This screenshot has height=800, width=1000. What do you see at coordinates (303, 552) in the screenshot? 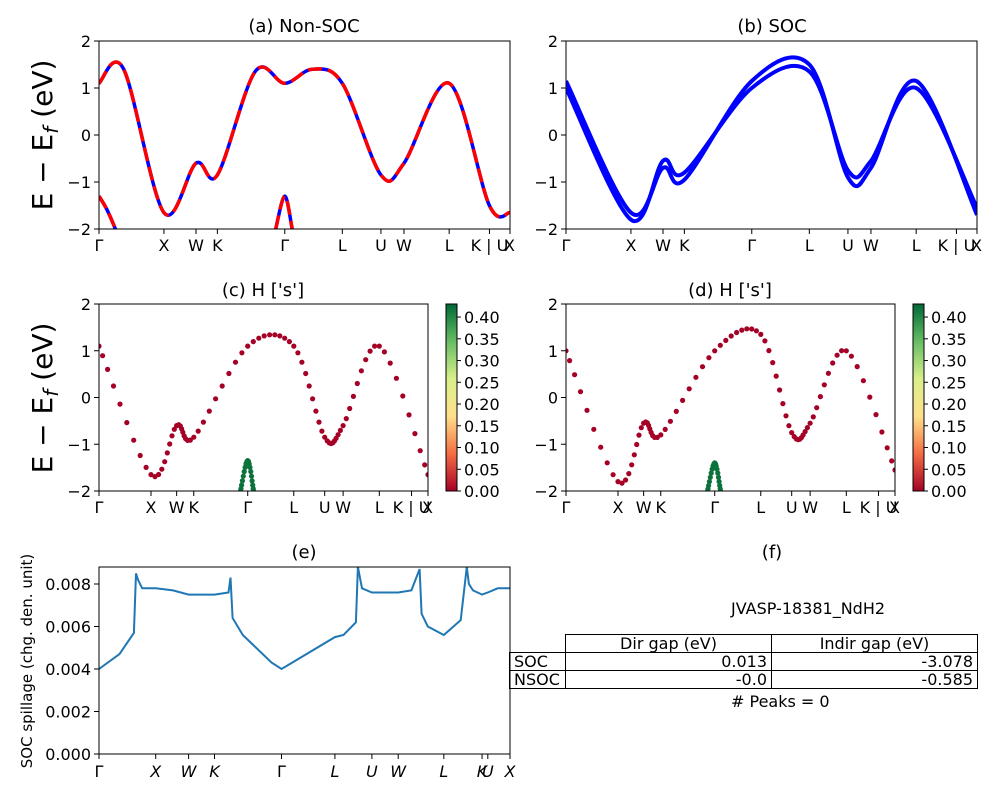
I see `panel-e-title: (e)` at bounding box center [303, 552].